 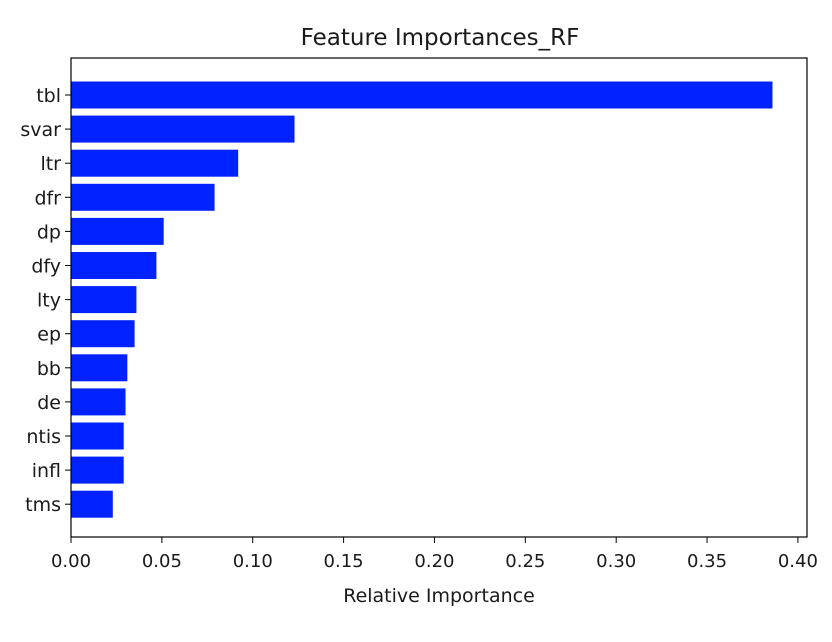 What do you see at coordinates (143, 197) in the screenshot?
I see `bar-dfr` at bounding box center [143, 197].